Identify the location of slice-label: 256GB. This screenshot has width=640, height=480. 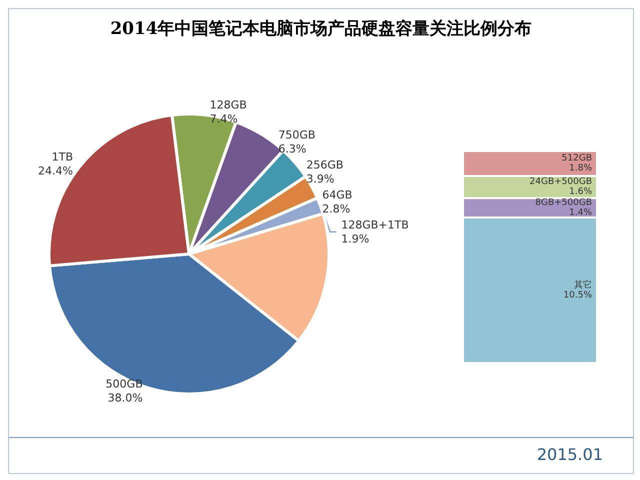
(325, 165).